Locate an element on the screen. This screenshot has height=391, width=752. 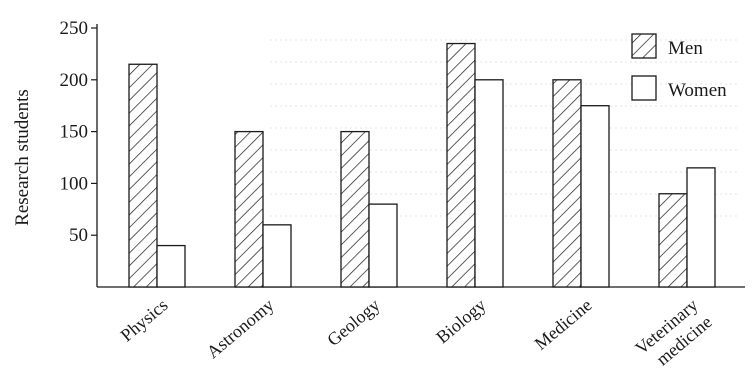
bar-women-astronomy is located at coordinates (277, 256).